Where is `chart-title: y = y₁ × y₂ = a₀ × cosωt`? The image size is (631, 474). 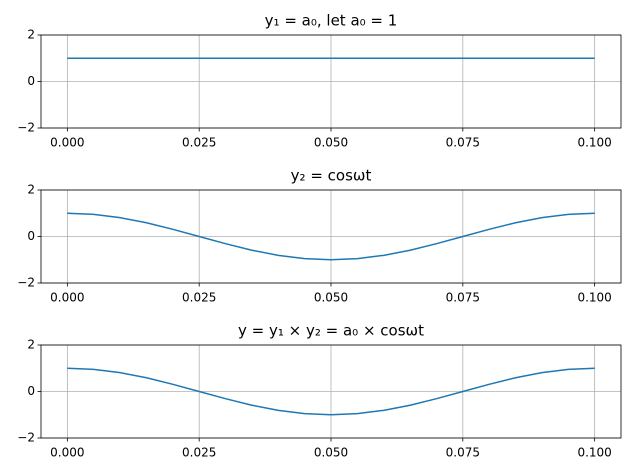 chart-title: y = y₁ × y₂ = a₀ × cosωt is located at coordinates (331, 331).